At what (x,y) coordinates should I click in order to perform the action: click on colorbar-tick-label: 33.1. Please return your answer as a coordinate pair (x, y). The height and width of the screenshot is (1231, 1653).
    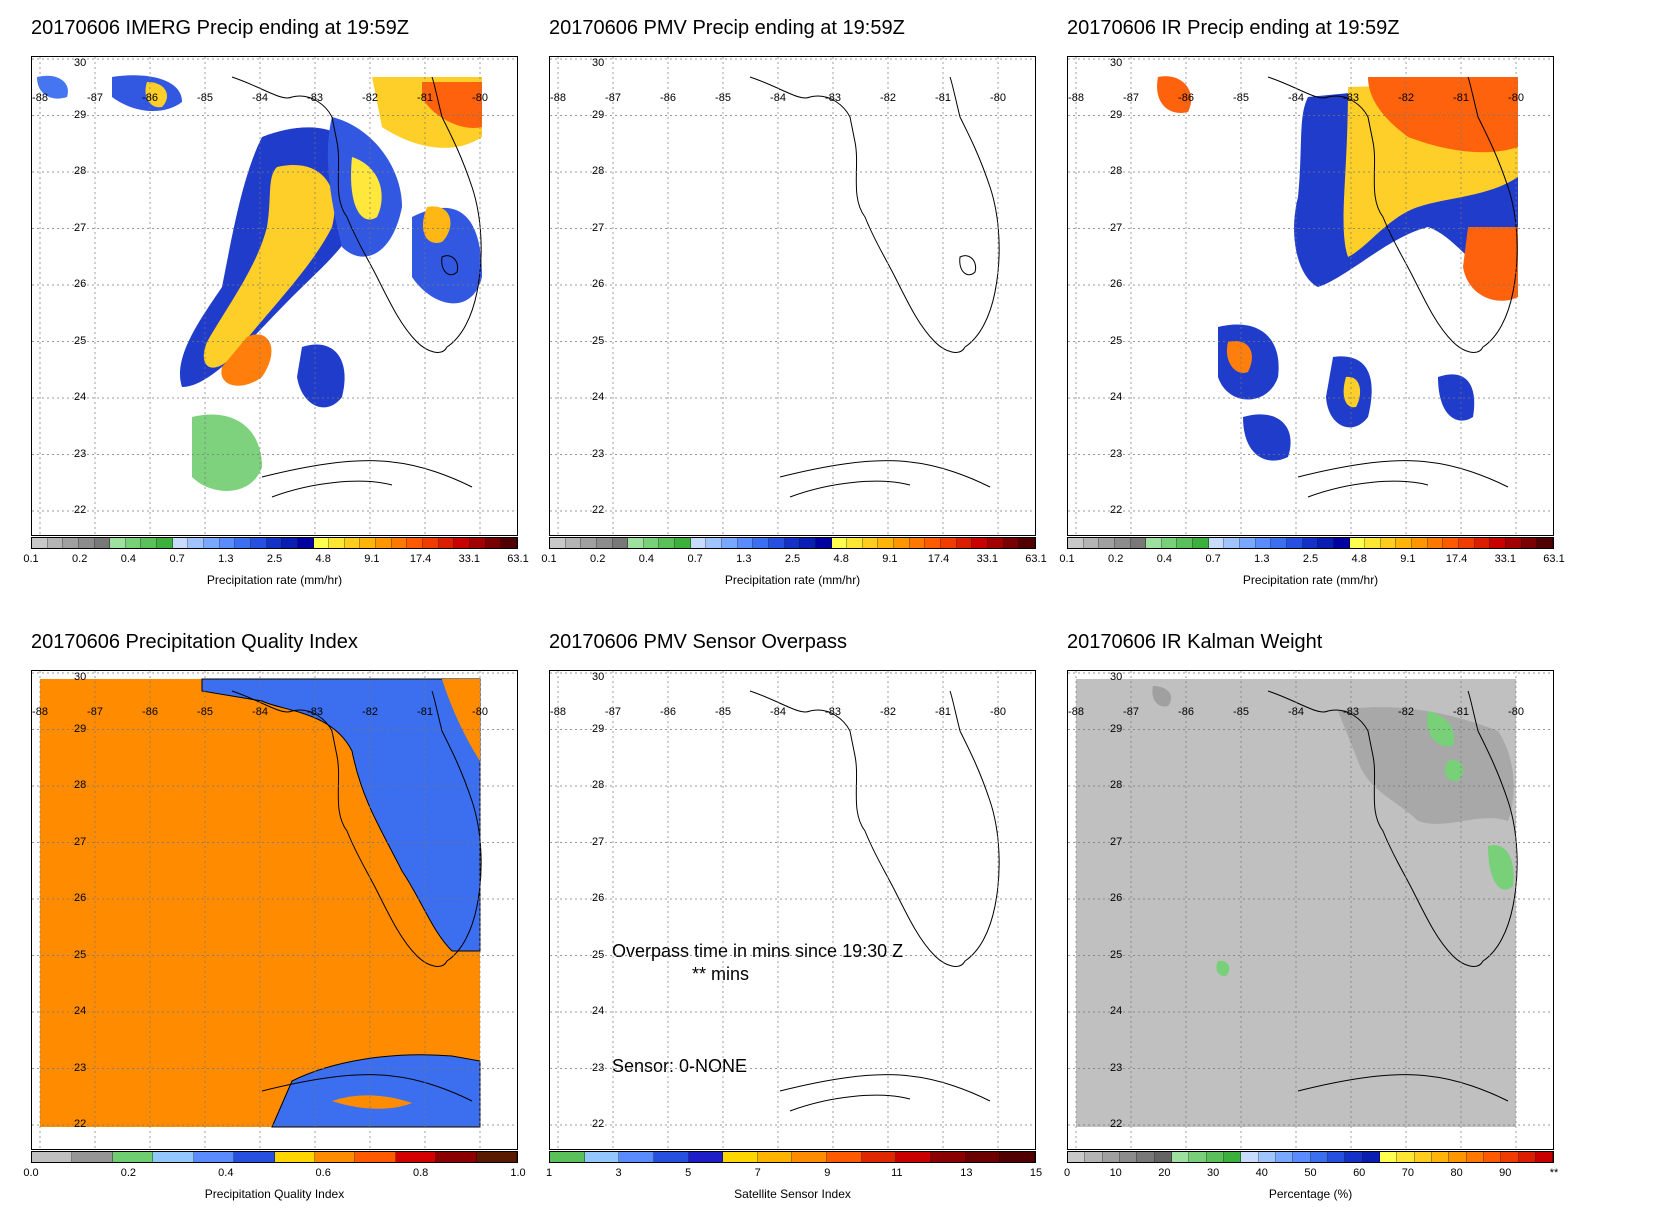
    Looking at the image, I should click on (1505, 559).